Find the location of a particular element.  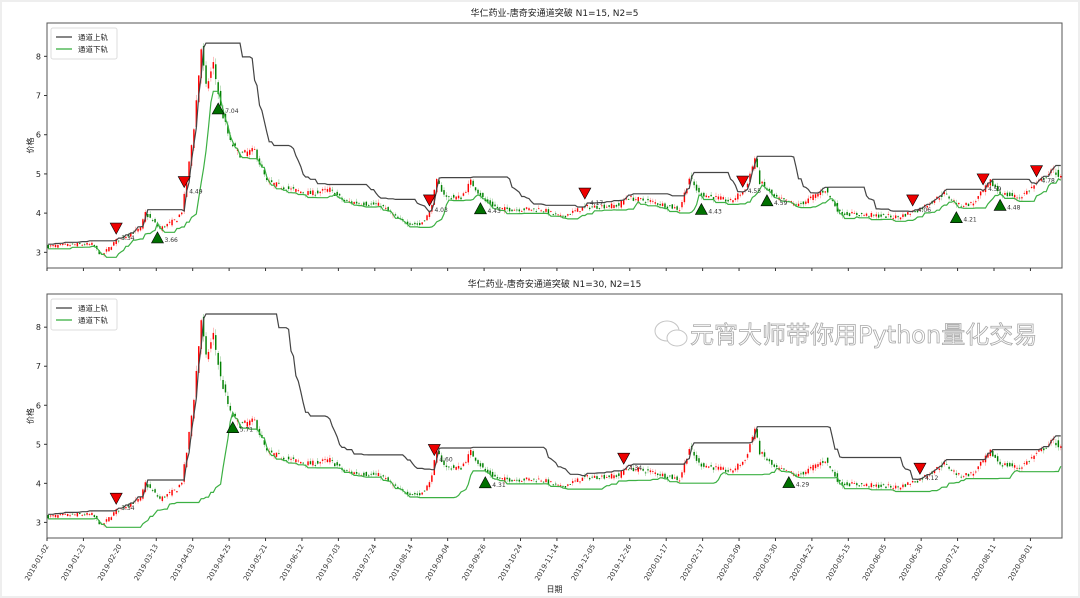

x-tick-label: 2019-07-24 is located at coordinates (365, 563).